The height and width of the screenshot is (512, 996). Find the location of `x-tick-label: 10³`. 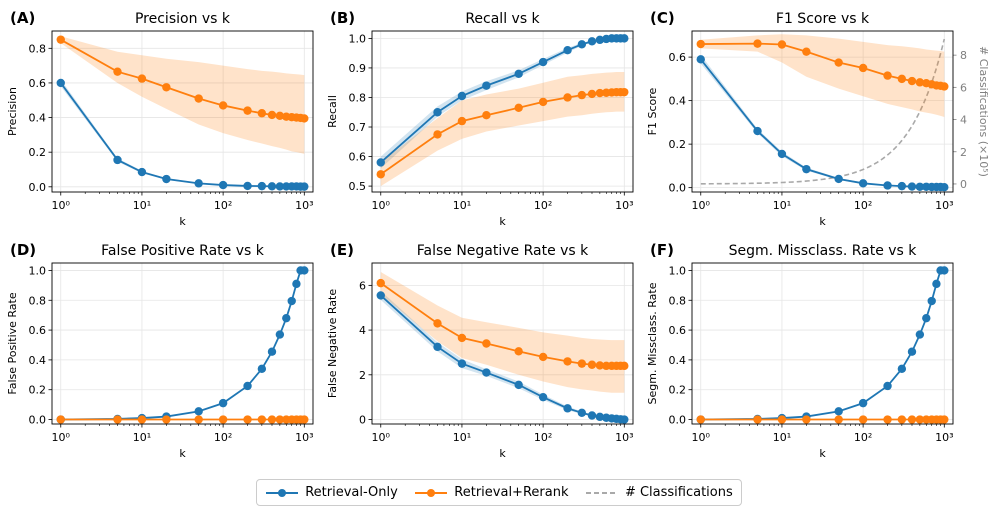

x-tick-label: 10³ is located at coordinates (624, 205).